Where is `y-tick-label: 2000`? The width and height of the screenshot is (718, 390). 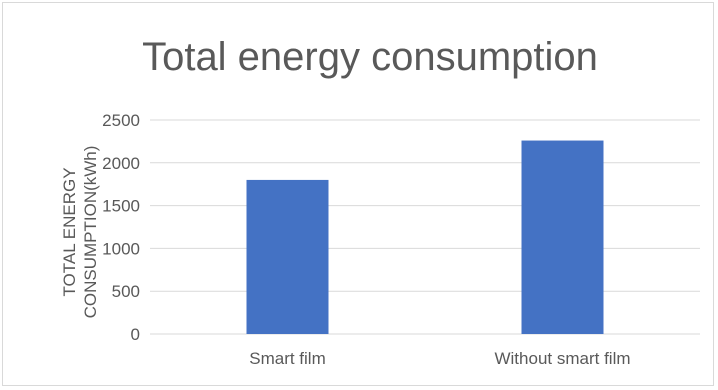
y-tick-label: 2000 is located at coordinates (121, 163).